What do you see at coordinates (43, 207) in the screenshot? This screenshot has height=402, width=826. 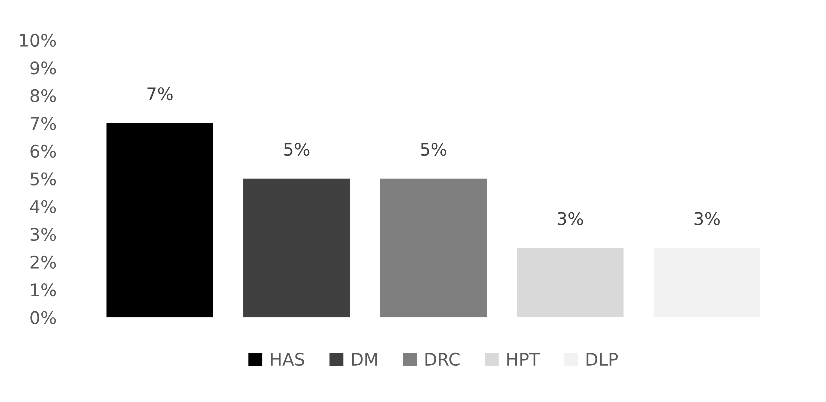 I see `y-tick-label: 4%` at bounding box center [43, 207].